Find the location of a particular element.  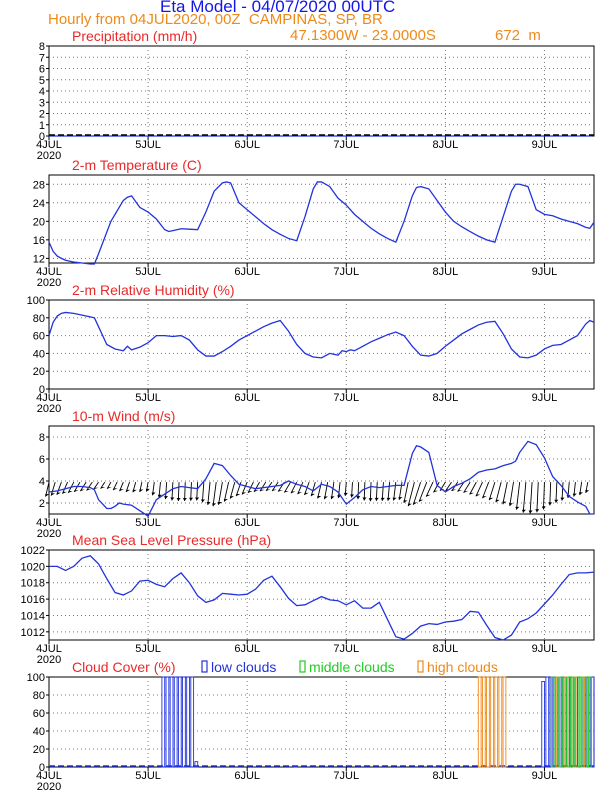

y-tick-label: 20 is located at coordinates (39, 750).